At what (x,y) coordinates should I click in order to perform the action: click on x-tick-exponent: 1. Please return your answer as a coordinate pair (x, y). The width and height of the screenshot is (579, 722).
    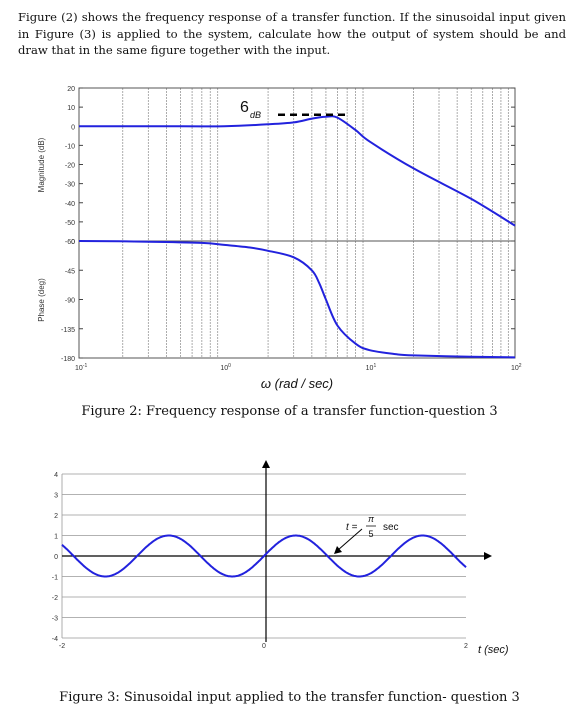
    Looking at the image, I should click on (374, 366).